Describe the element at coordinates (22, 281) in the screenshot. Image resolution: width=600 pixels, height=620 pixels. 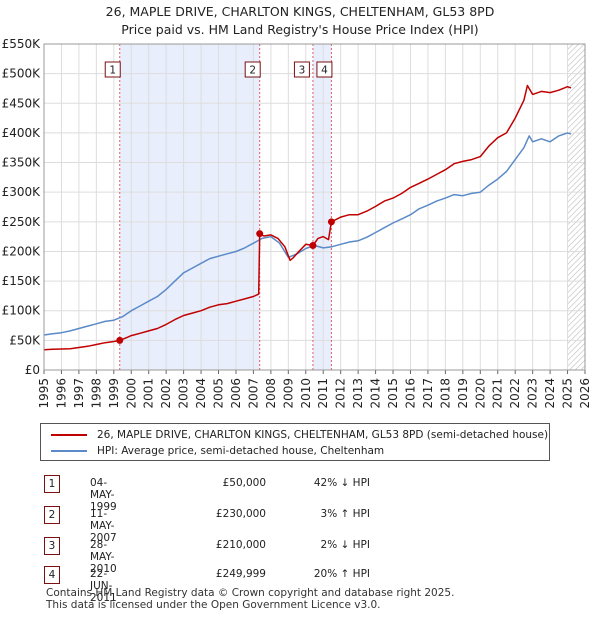
I see `y-tick-label: £150K` at that location.